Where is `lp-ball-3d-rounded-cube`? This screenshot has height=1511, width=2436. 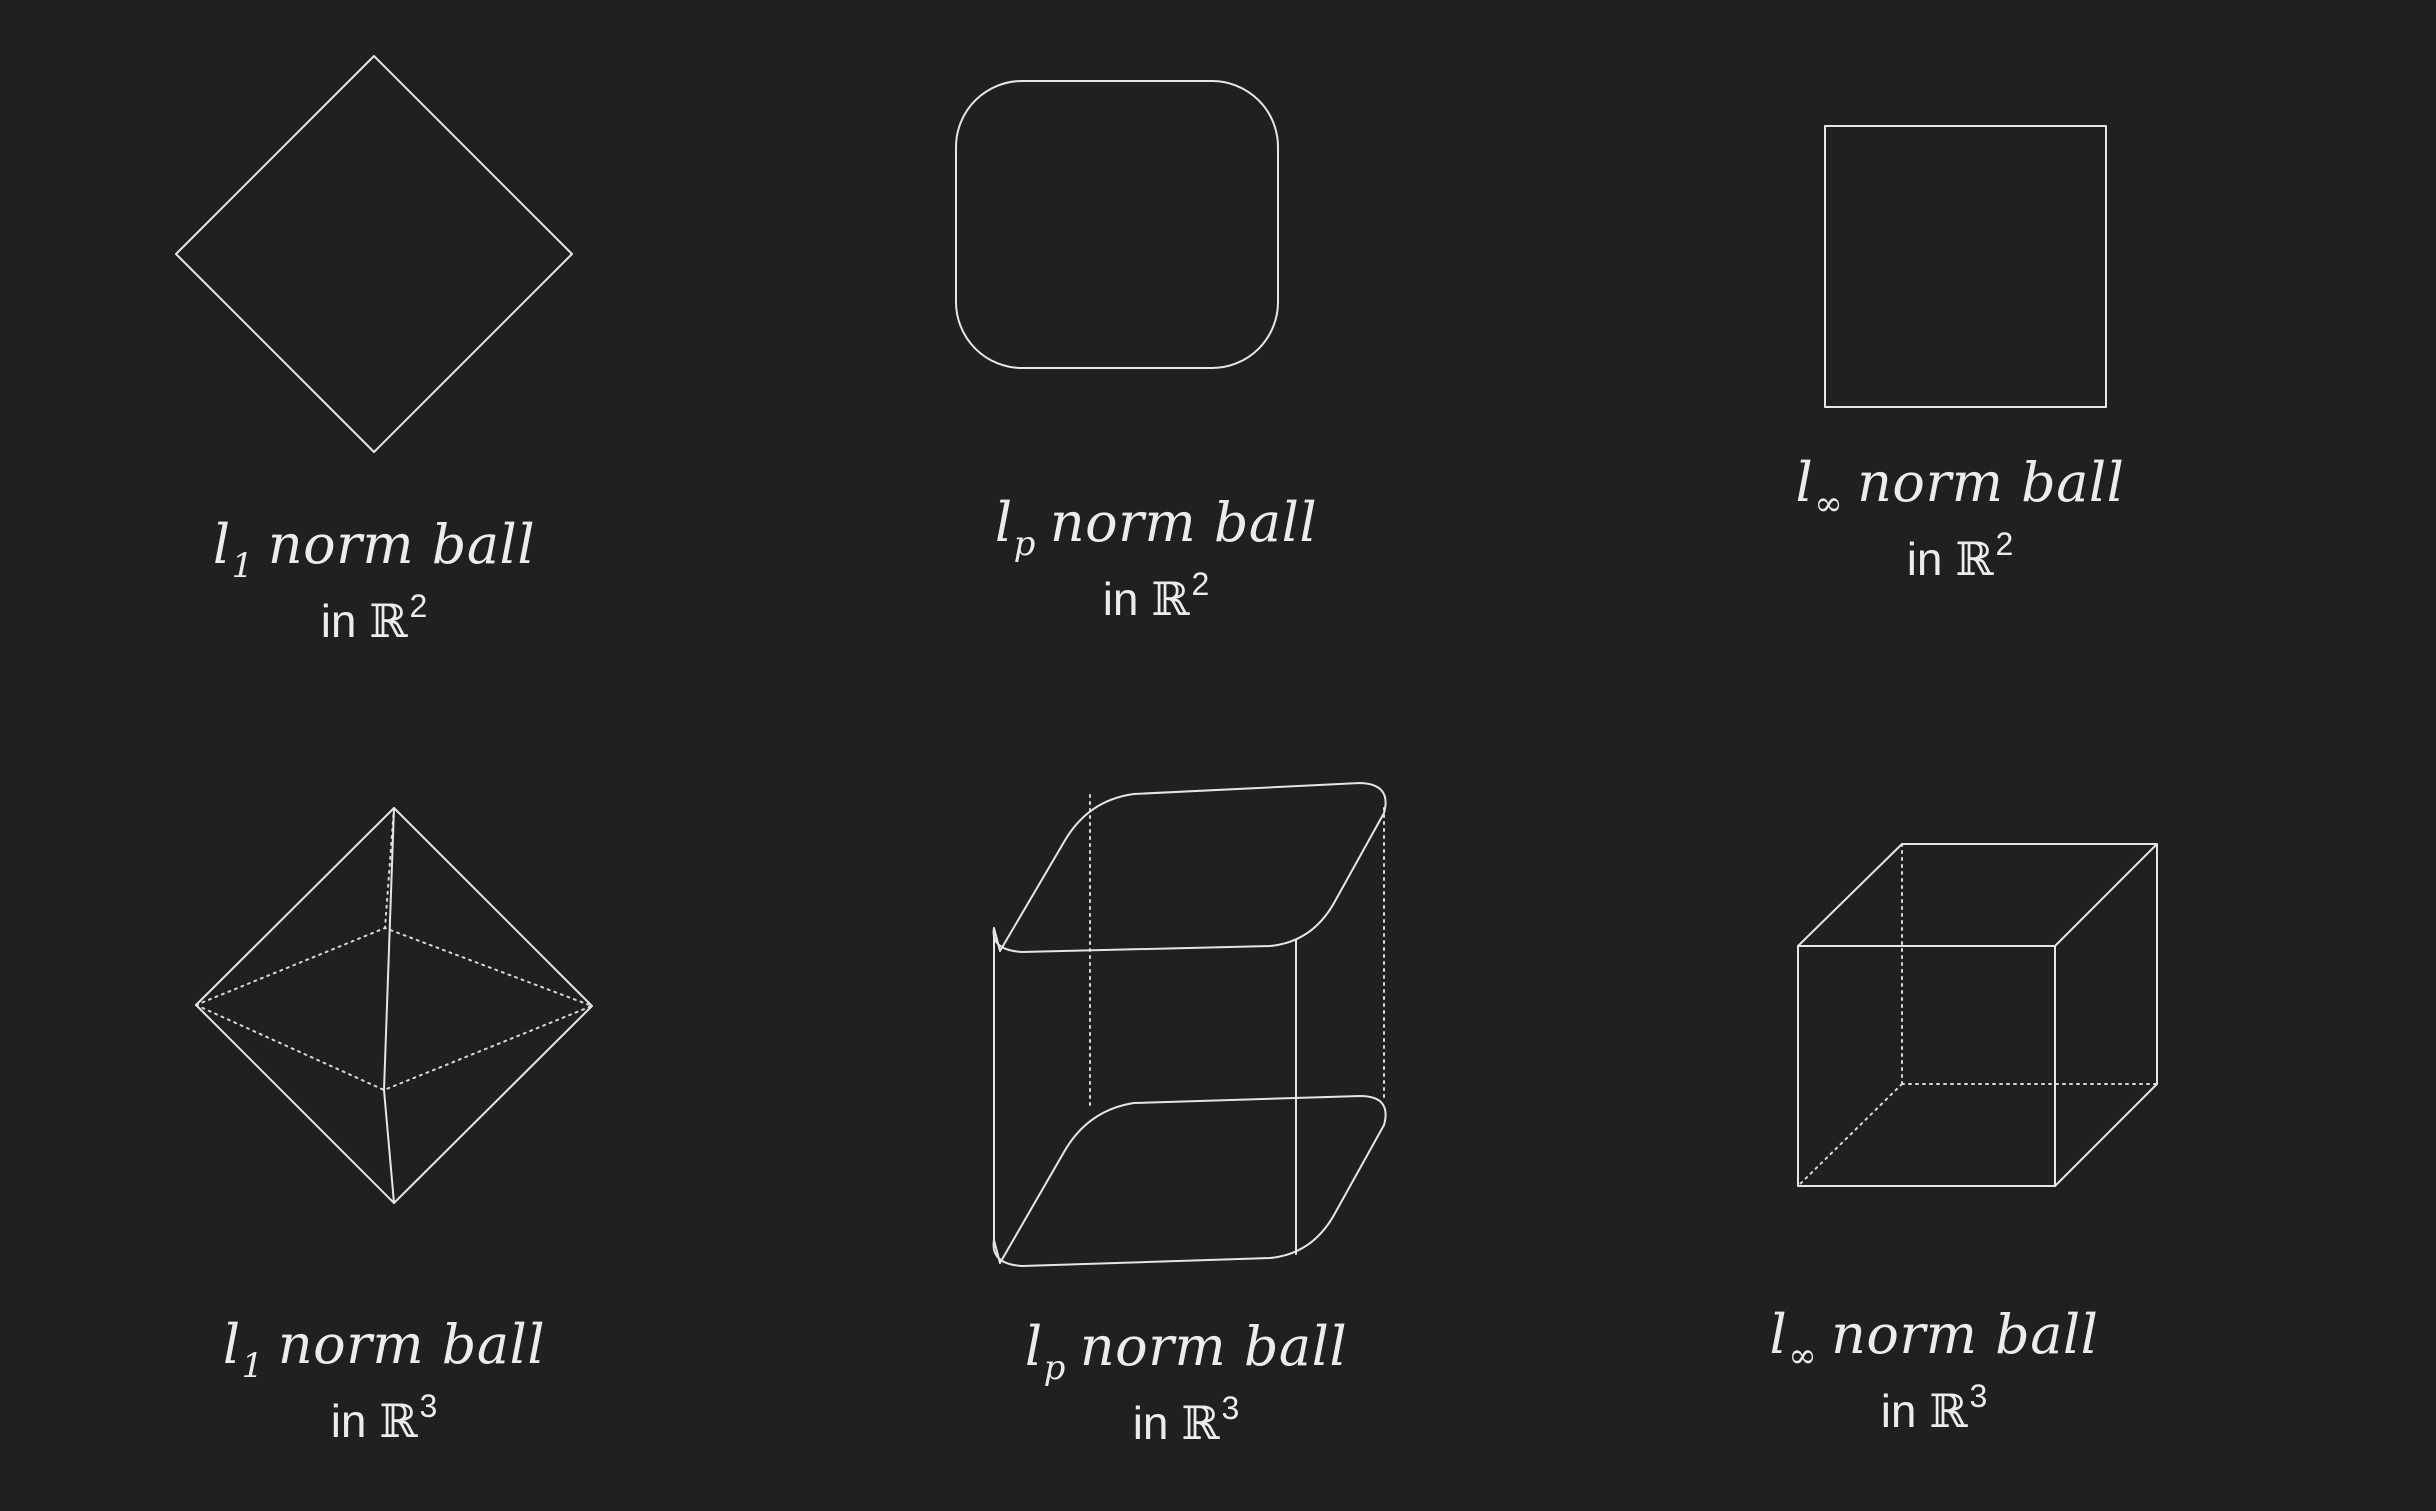 lp-ball-3d-rounded-cube is located at coordinates (1189, 1024).